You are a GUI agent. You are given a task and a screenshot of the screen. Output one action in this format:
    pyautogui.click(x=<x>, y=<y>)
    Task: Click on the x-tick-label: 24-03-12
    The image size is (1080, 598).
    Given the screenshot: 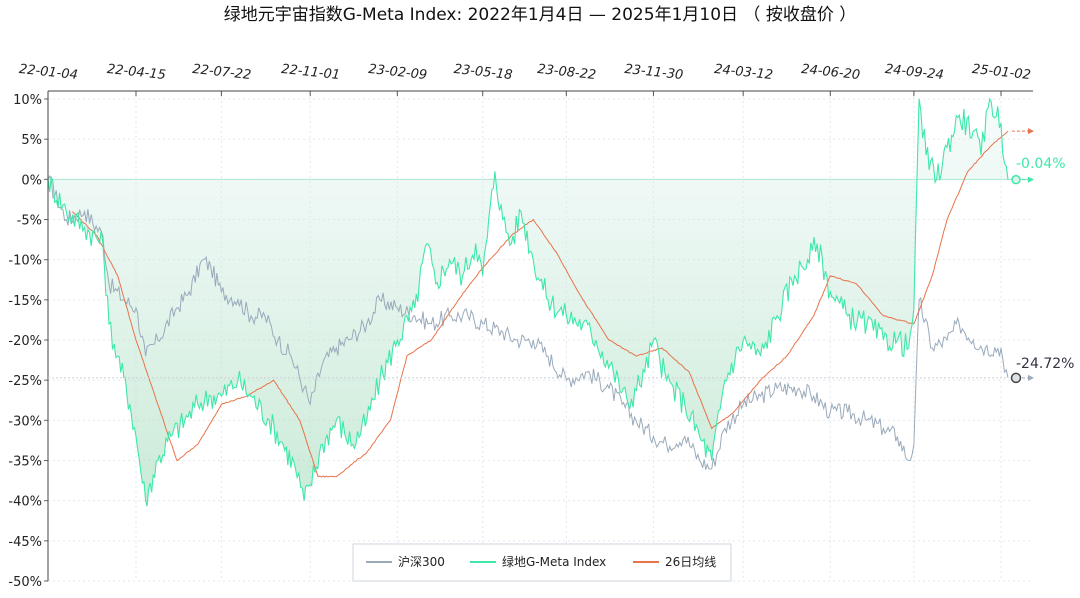 What is the action you would take?
    pyautogui.click(x=743, y=72)
    